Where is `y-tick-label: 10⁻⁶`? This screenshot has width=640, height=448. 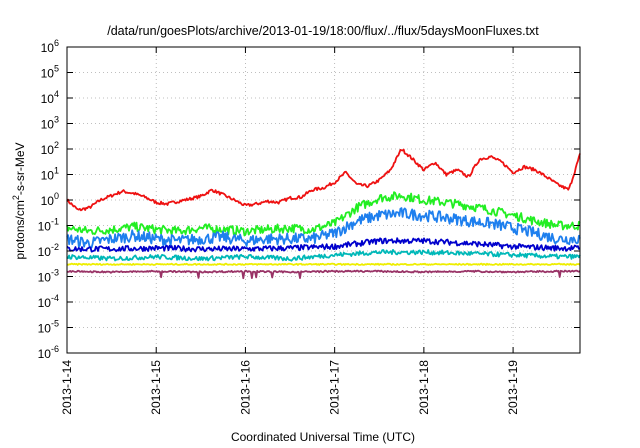
y-tick-label: 10⁻⁶ is located at coordinates (48, 352).